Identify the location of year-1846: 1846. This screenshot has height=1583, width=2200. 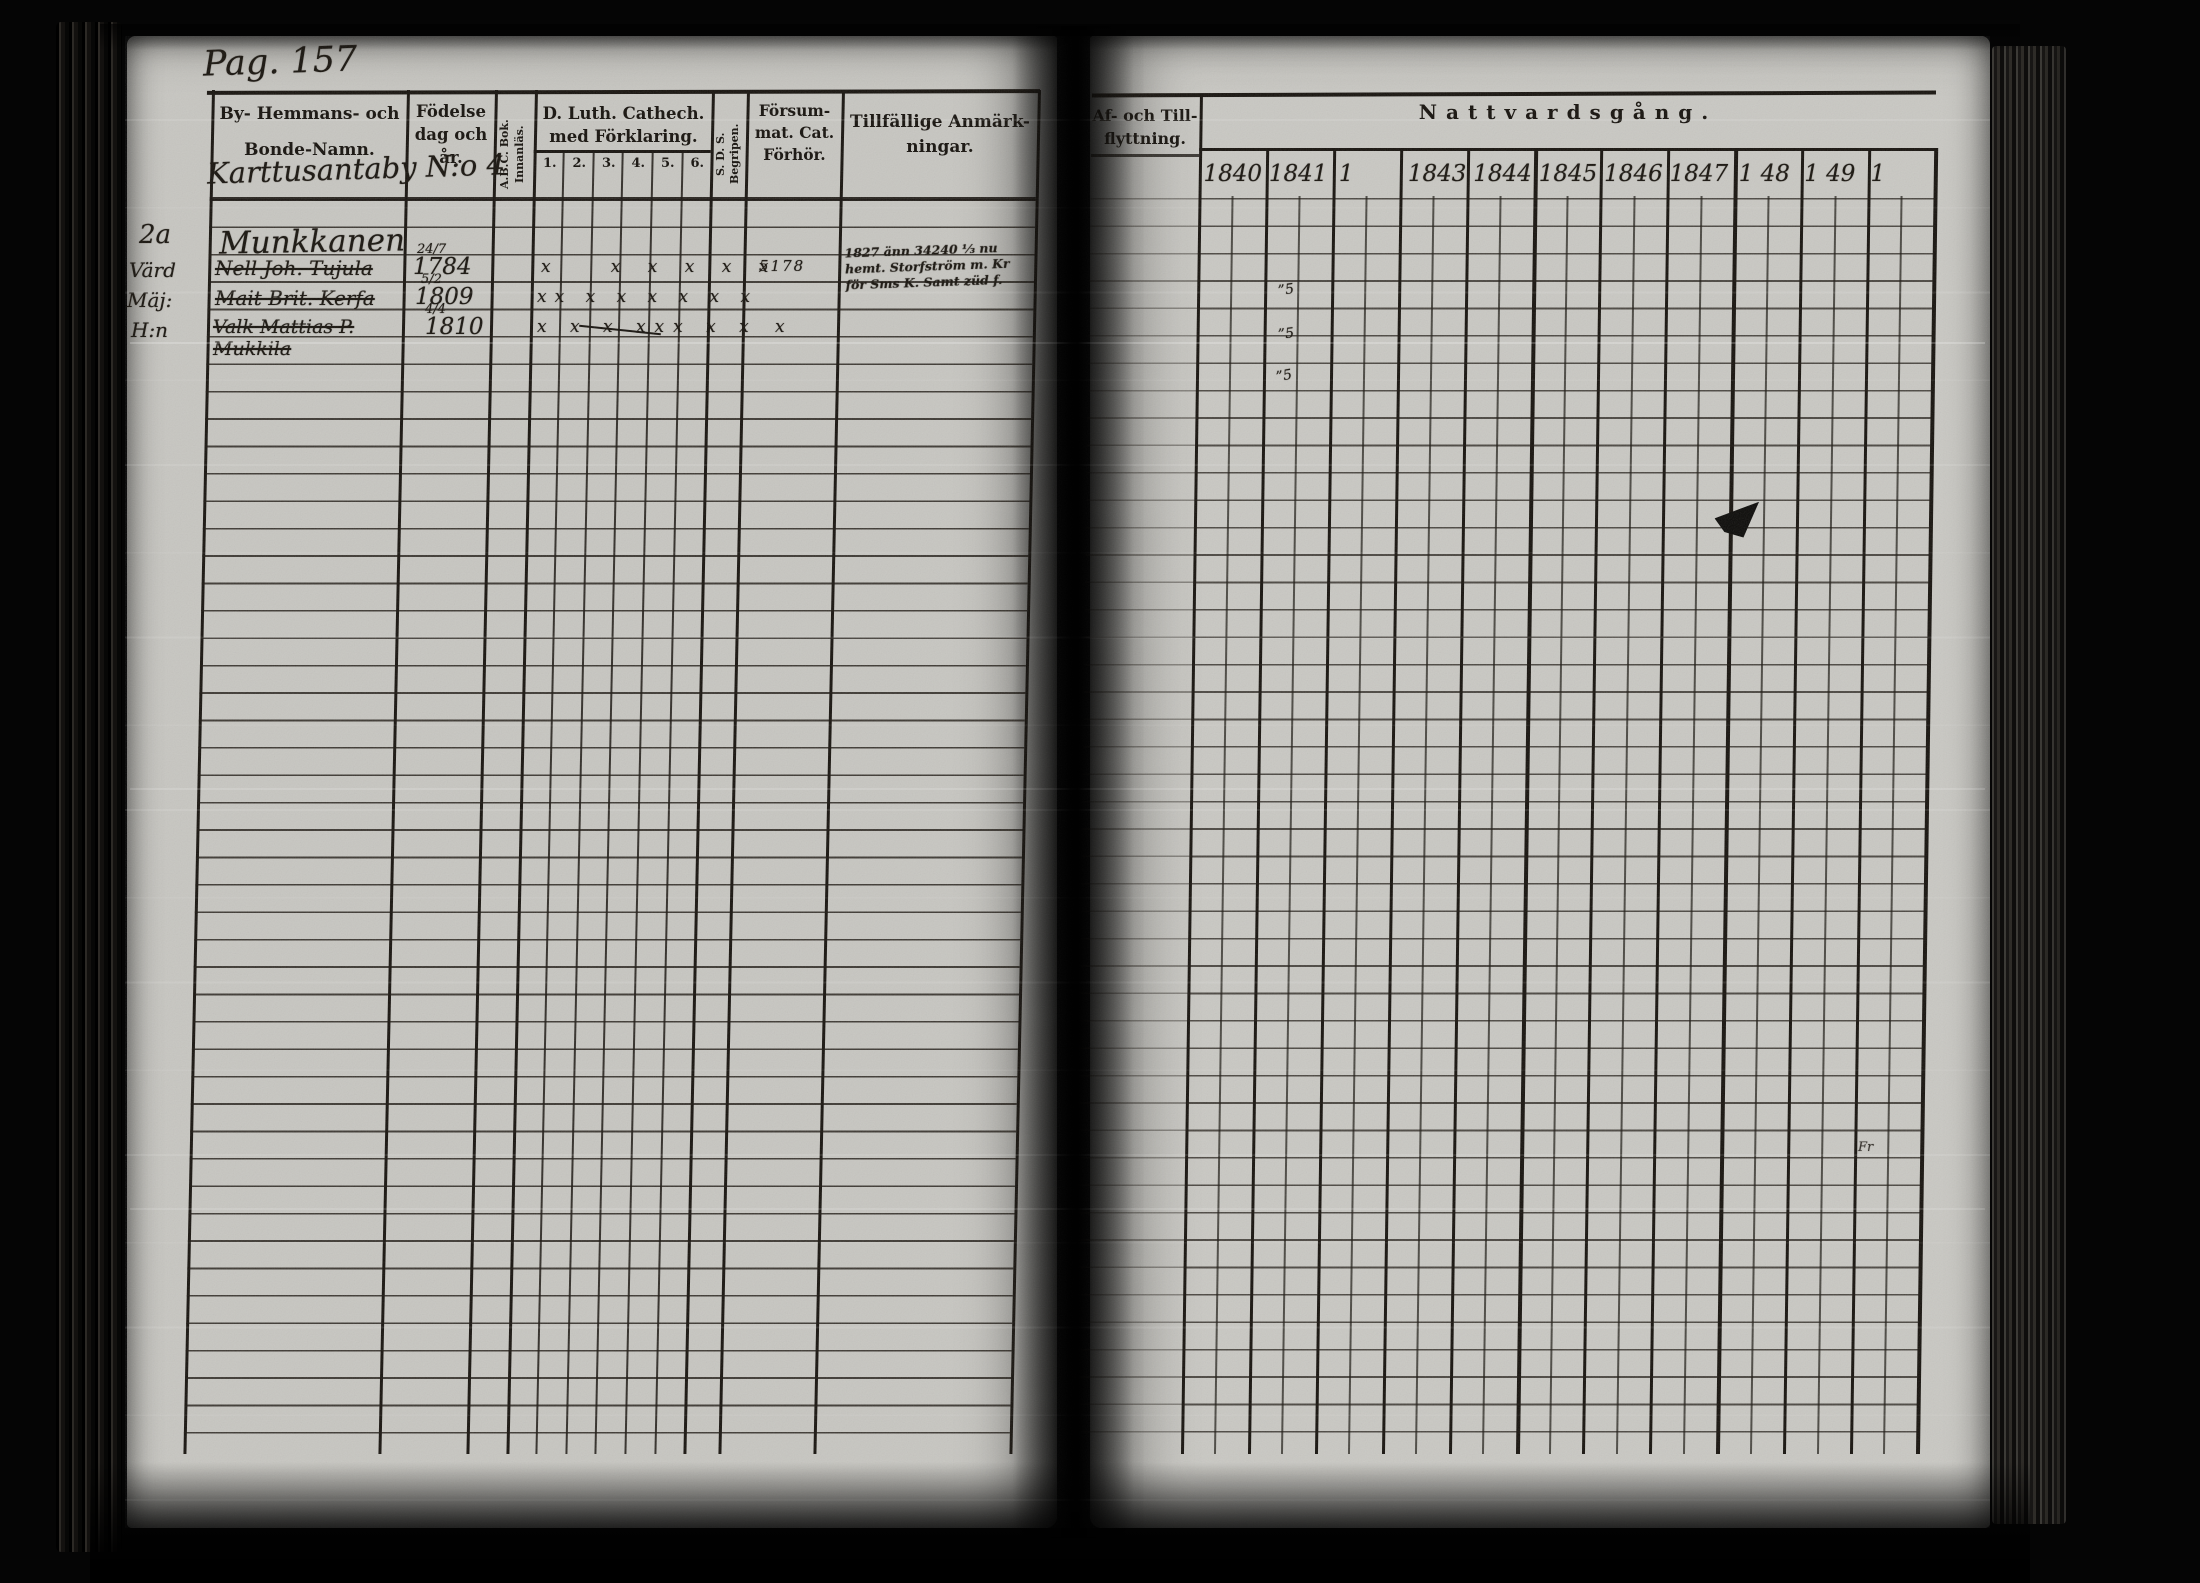
(1633, 174).